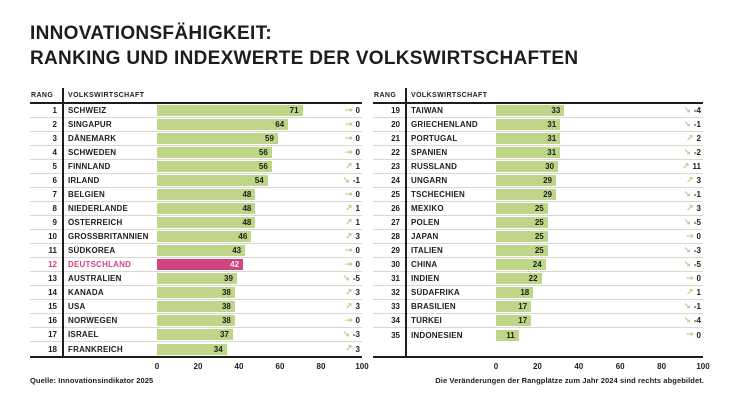 The width and height of the screenshot is (733, 412). Describe the element at coordinates (537, 366) in the screenshot. I see `axis-tick-label: 20` at that location.